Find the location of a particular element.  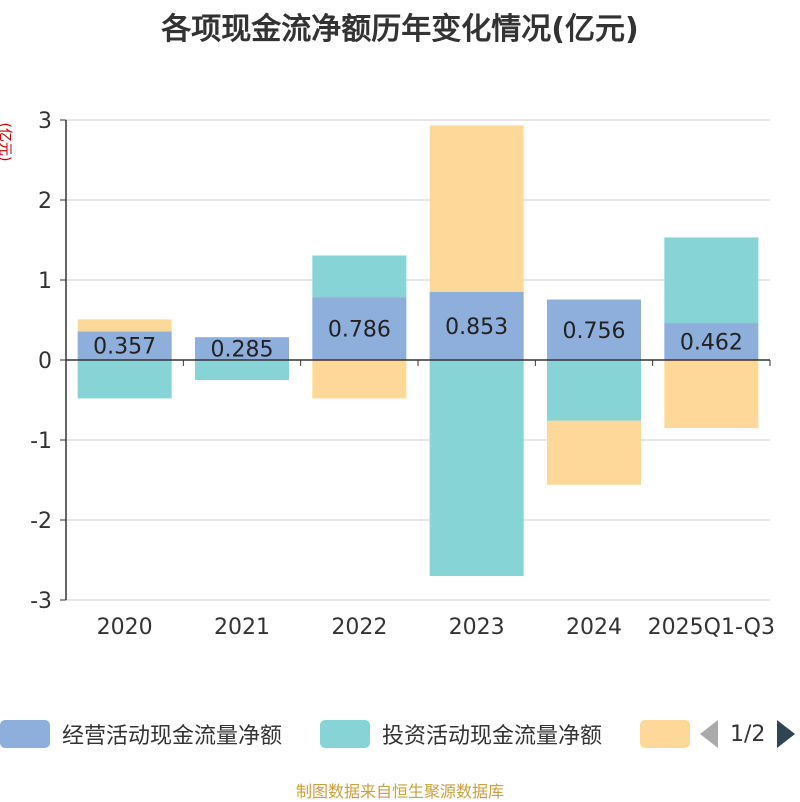

y-tick-label: 1 is located at coordinates (45, 281).